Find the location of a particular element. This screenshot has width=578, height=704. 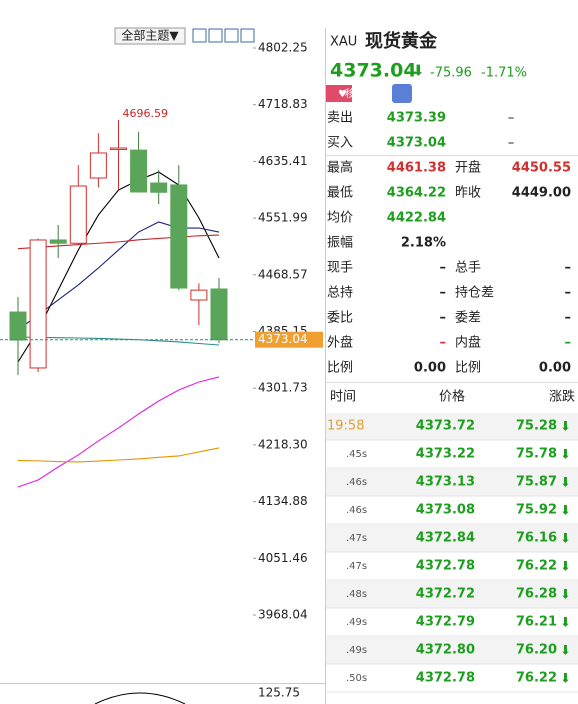

y-tick-label: 3968.04 is located at coordinates (283, 615).